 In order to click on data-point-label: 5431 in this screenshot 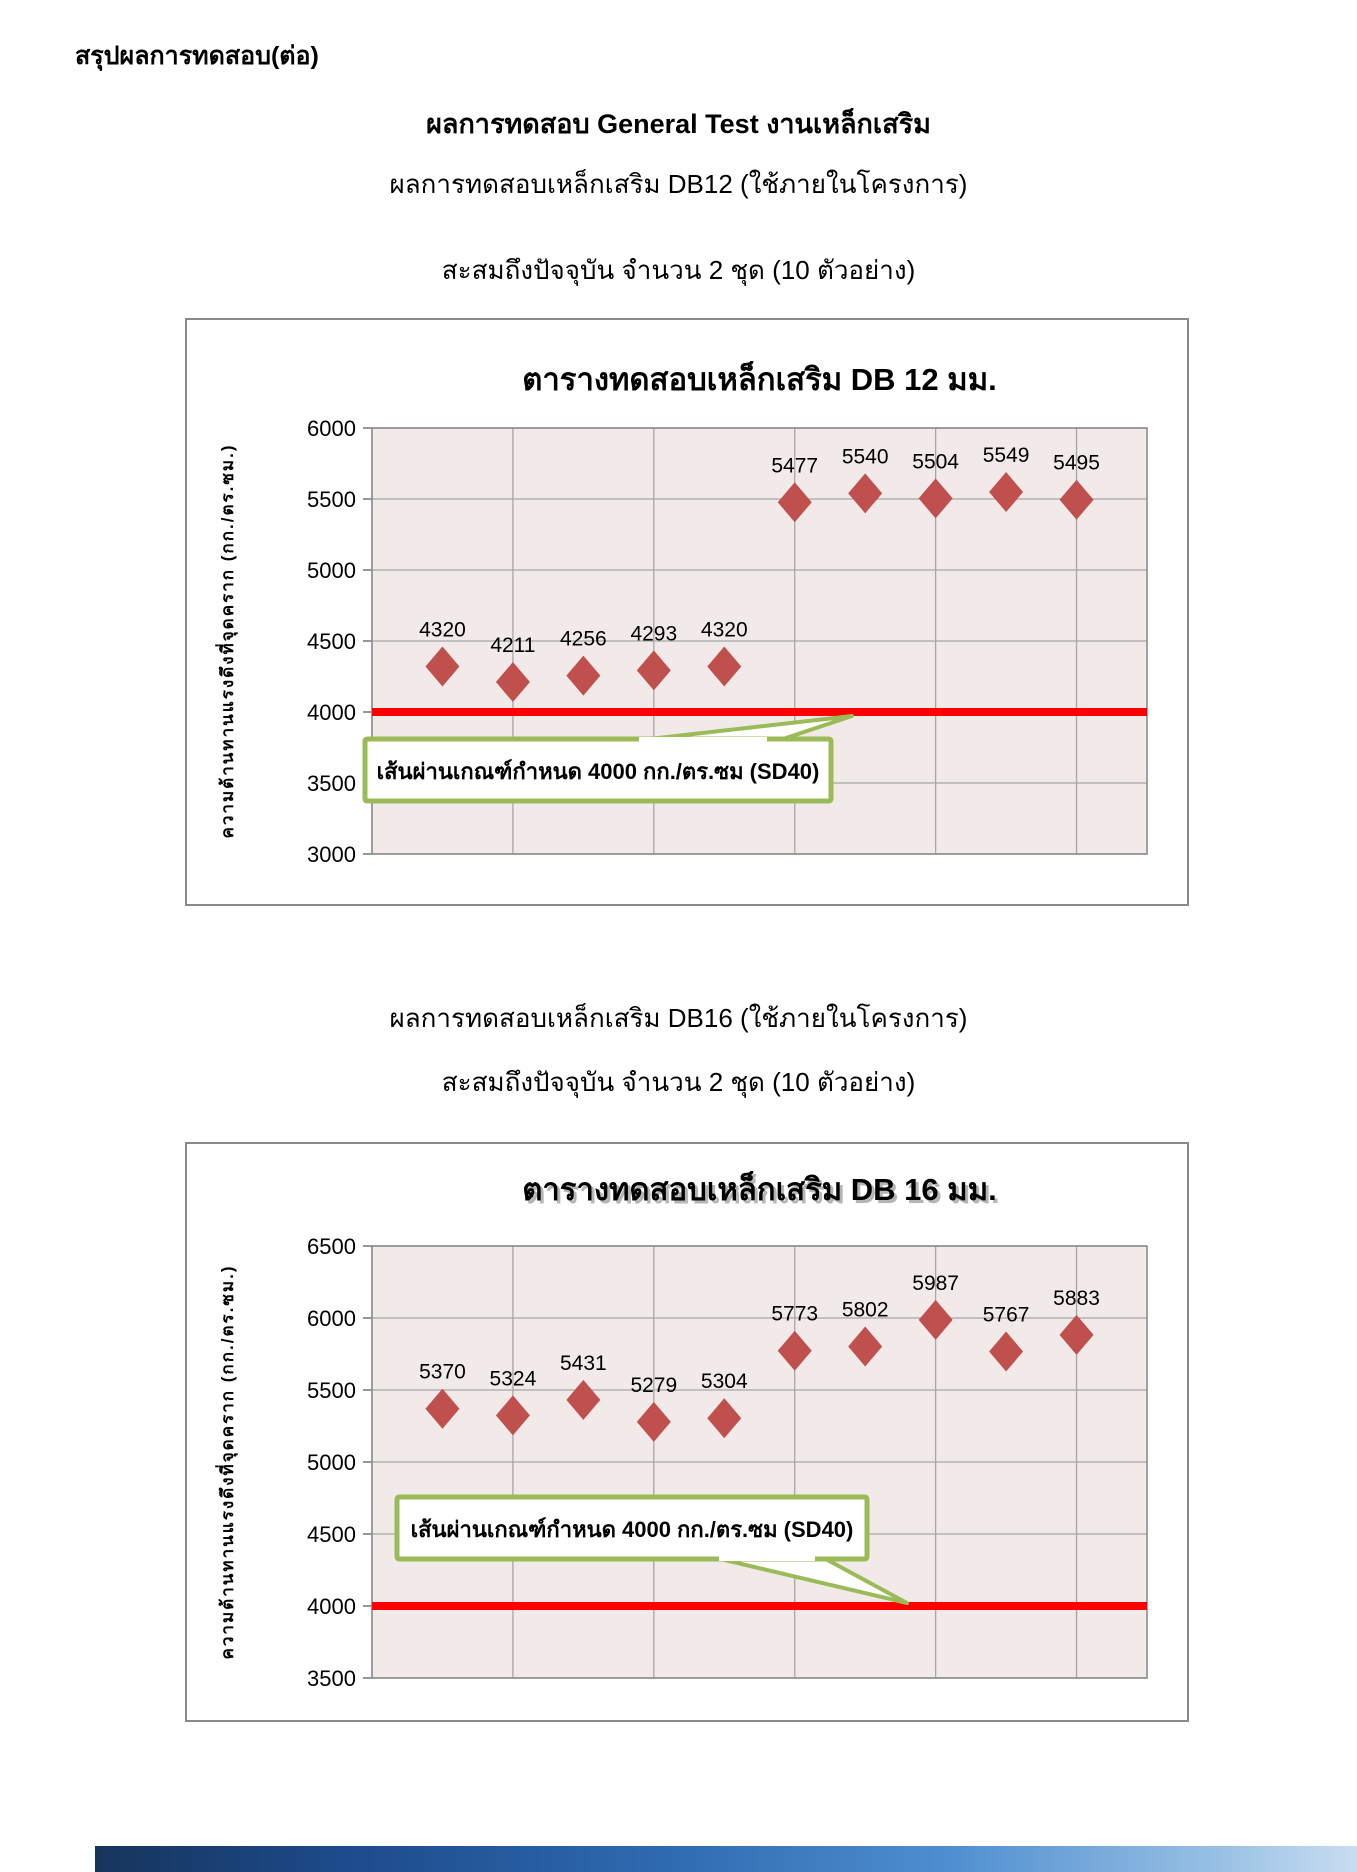, I will do `click(583, 1363)`.